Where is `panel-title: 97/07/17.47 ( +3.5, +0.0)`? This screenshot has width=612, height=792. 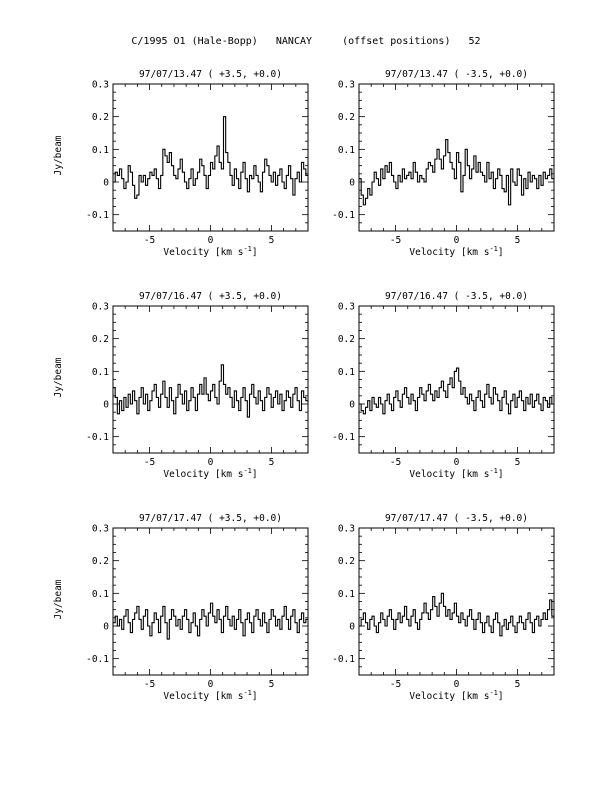 panel-title: 97/07/17.47 ( +3.5, +0.0) is located at coordinates (210, 518).